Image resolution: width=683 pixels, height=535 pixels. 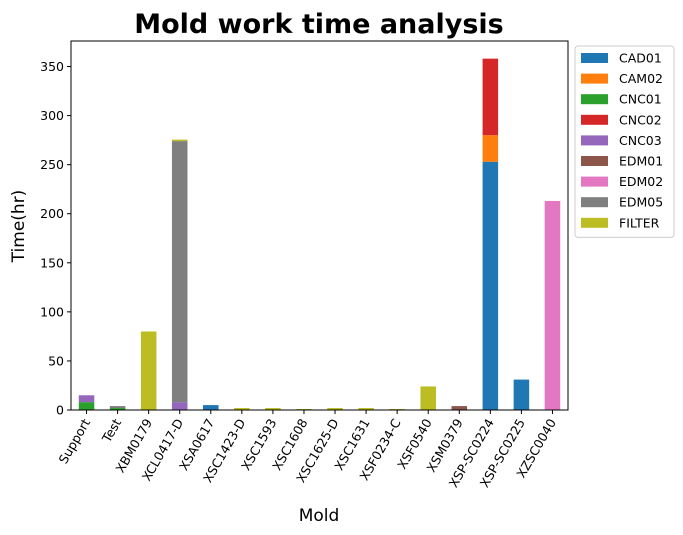 What do you see at coordinates (641, 181) in the screenshot?
I see `legend-label: EDM02` at bounding box center [641, 181].